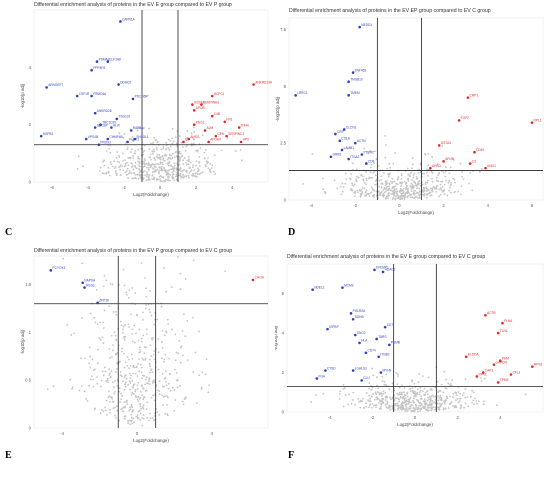  What do you see at coordinates (283, 293) in the screenshot?
I see `y-tick-label: 6` at bounding box center [283, 293].